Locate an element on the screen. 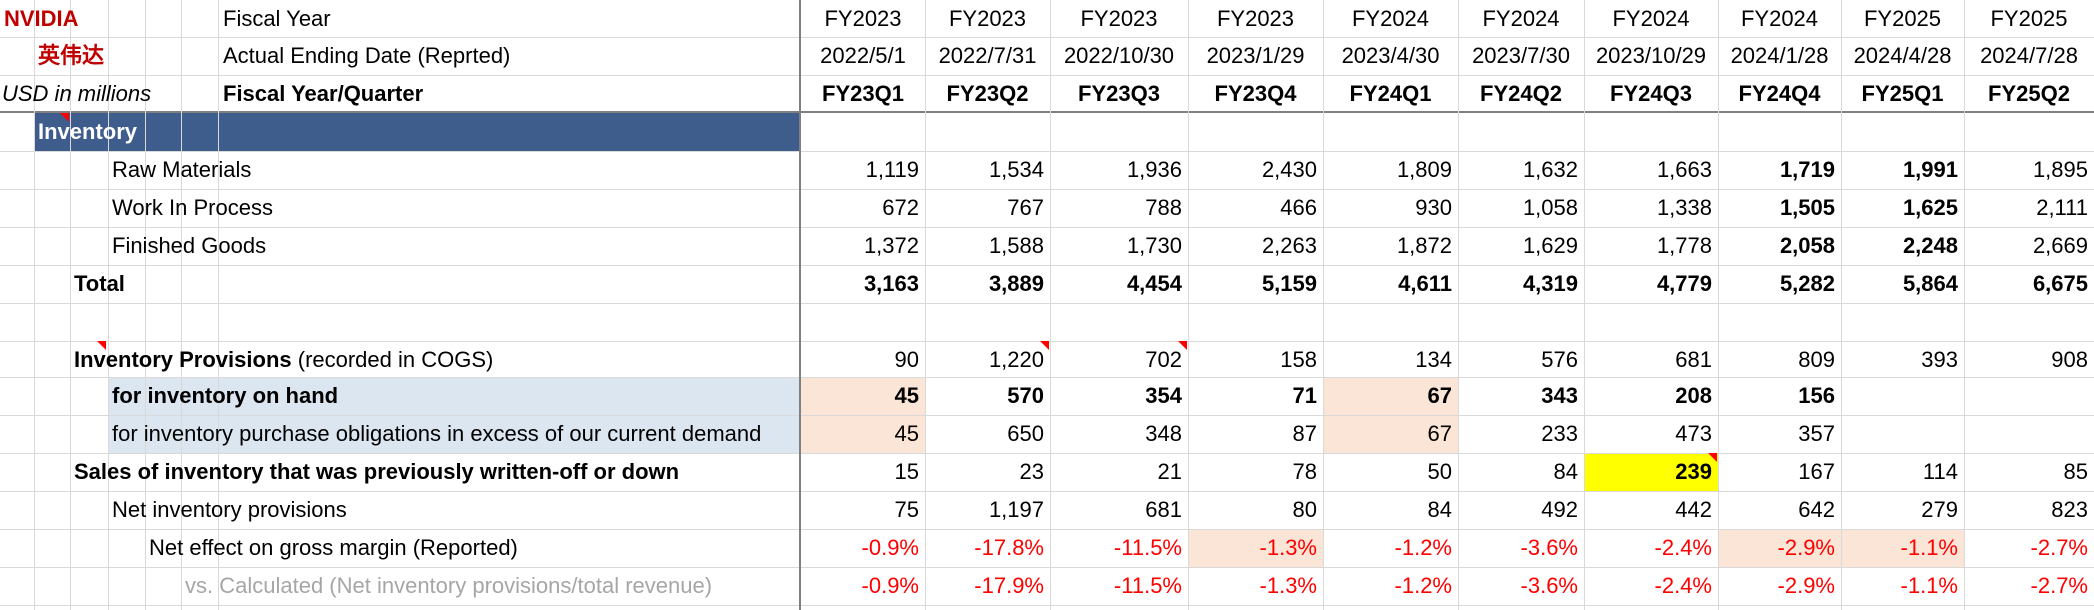 This screenshot has height=610, width=2094. calculated-value: -2.4% is located at coordinates (1683, 585).